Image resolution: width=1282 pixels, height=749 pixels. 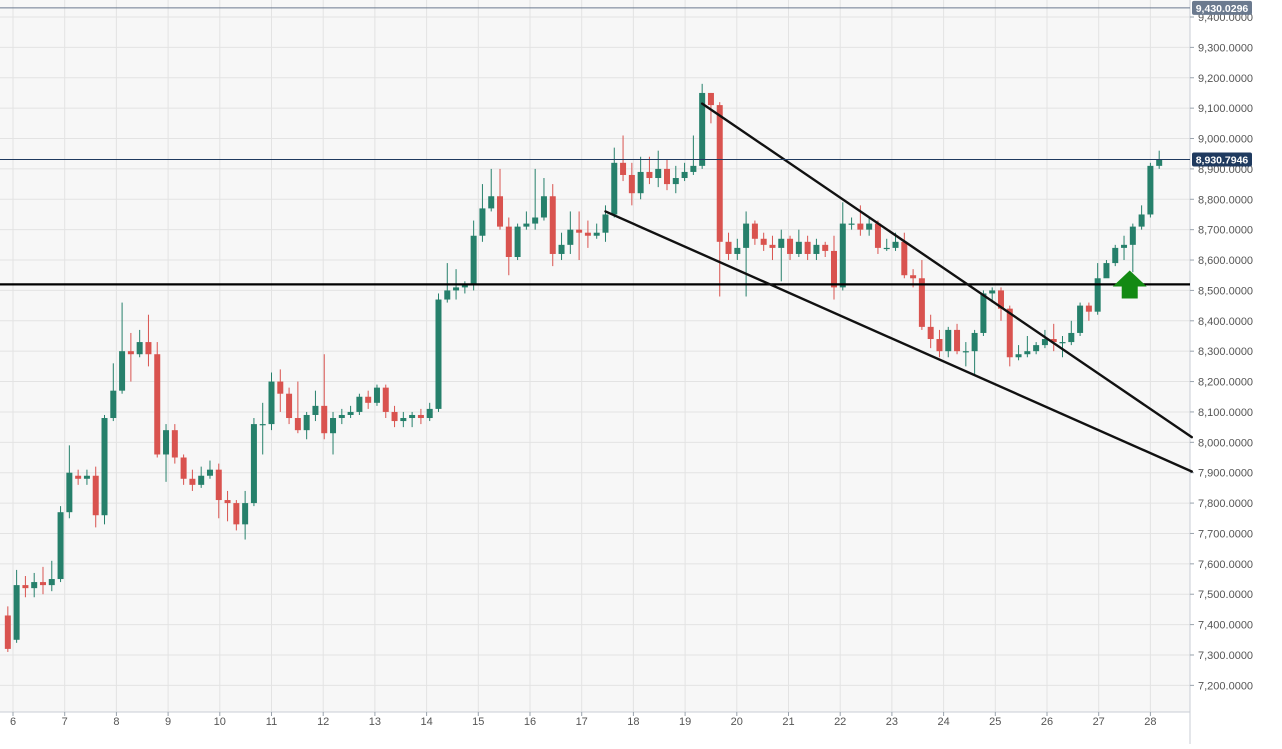 What do you see at coordinates (1225, 109) in the screenshot?
I see `y-tick-label: 9,100.0000` at bounding box center [1225, 109].